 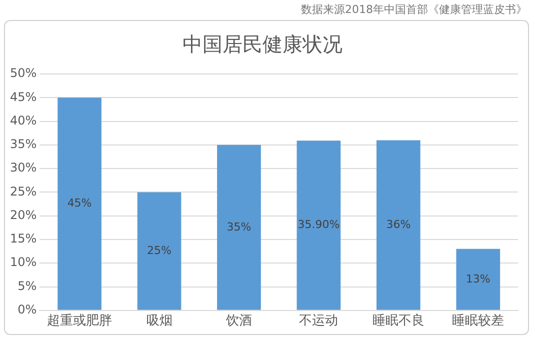 I want to click on text: 数据来源2018年中国首部《健康管理蓝皮书》, so click(x=414, y=9).